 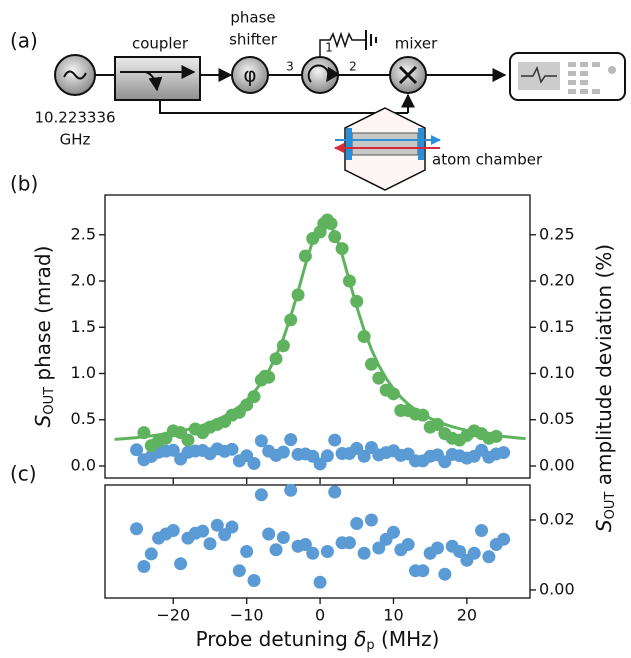 What do you see at coordinates (290, 67) in the screenshot?
I see `port-label: 3` at bounding box center [290, 67].